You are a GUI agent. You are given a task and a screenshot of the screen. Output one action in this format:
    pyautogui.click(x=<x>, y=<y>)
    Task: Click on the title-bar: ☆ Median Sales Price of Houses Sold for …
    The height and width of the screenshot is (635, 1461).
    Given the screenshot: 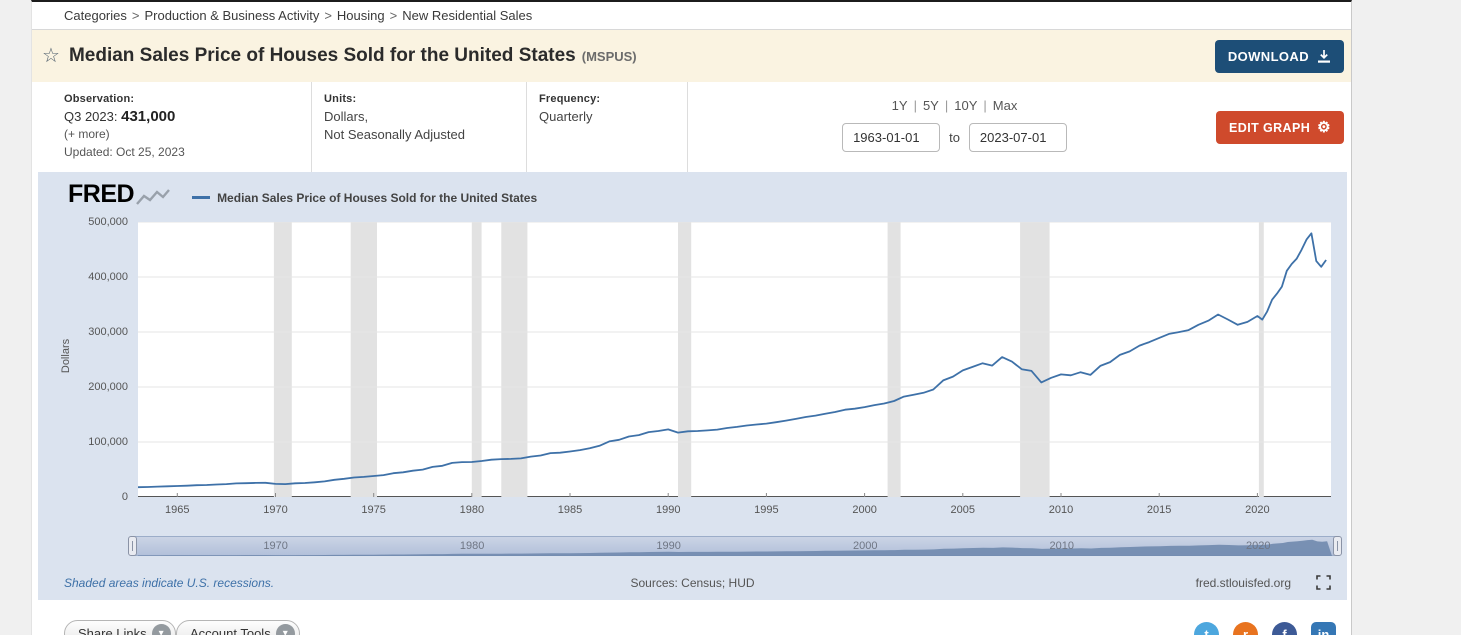 What is the action you would take?
    pyautogui.click(x=691, y=56)
    